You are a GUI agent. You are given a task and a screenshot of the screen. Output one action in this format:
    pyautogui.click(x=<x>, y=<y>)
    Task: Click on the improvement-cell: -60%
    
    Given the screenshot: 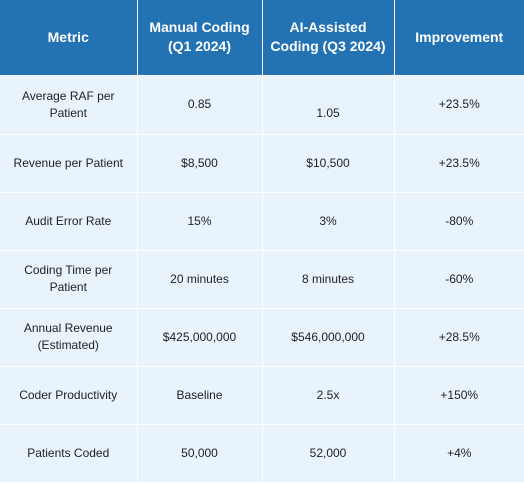 What is the action you would take?
    pyautogui.click(x=459, y=278)
    